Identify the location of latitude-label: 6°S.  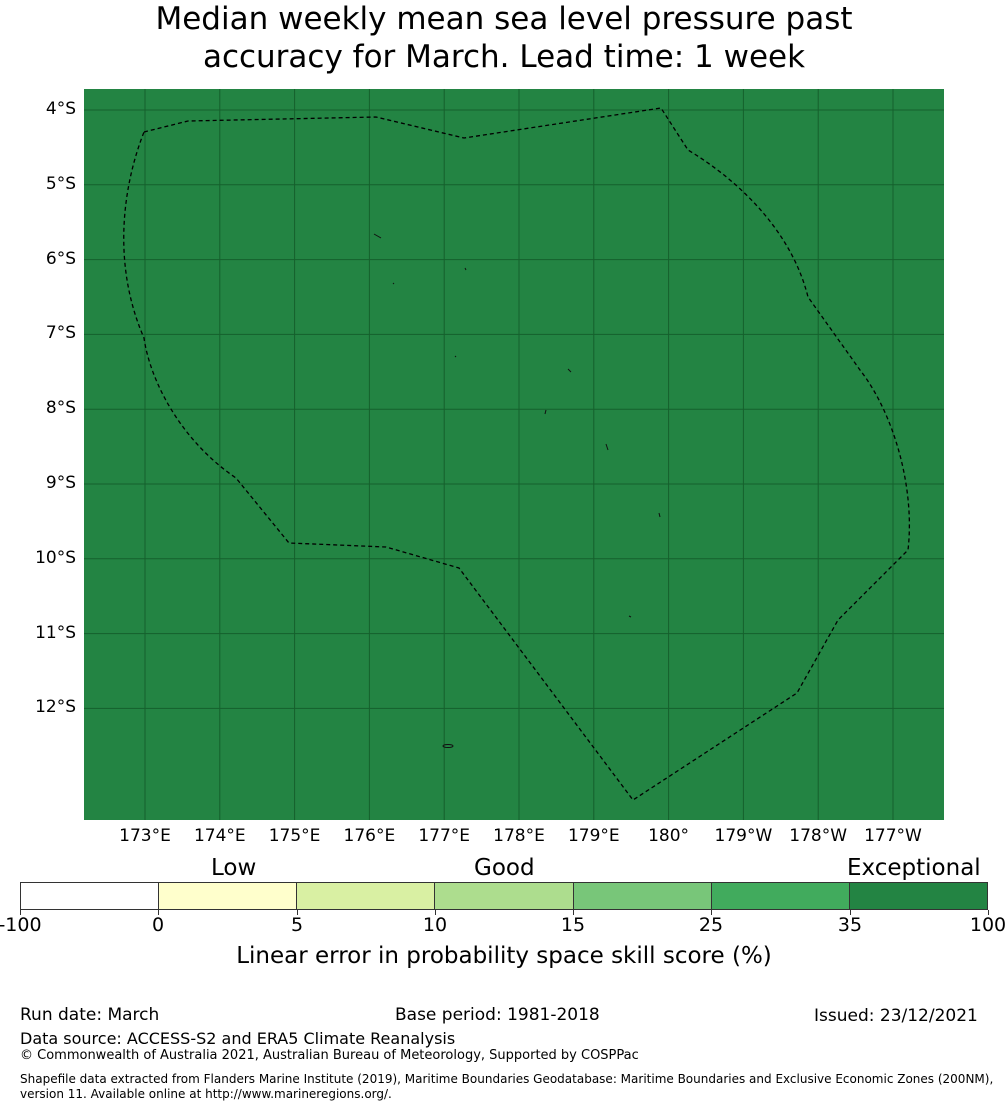
(60, 258).